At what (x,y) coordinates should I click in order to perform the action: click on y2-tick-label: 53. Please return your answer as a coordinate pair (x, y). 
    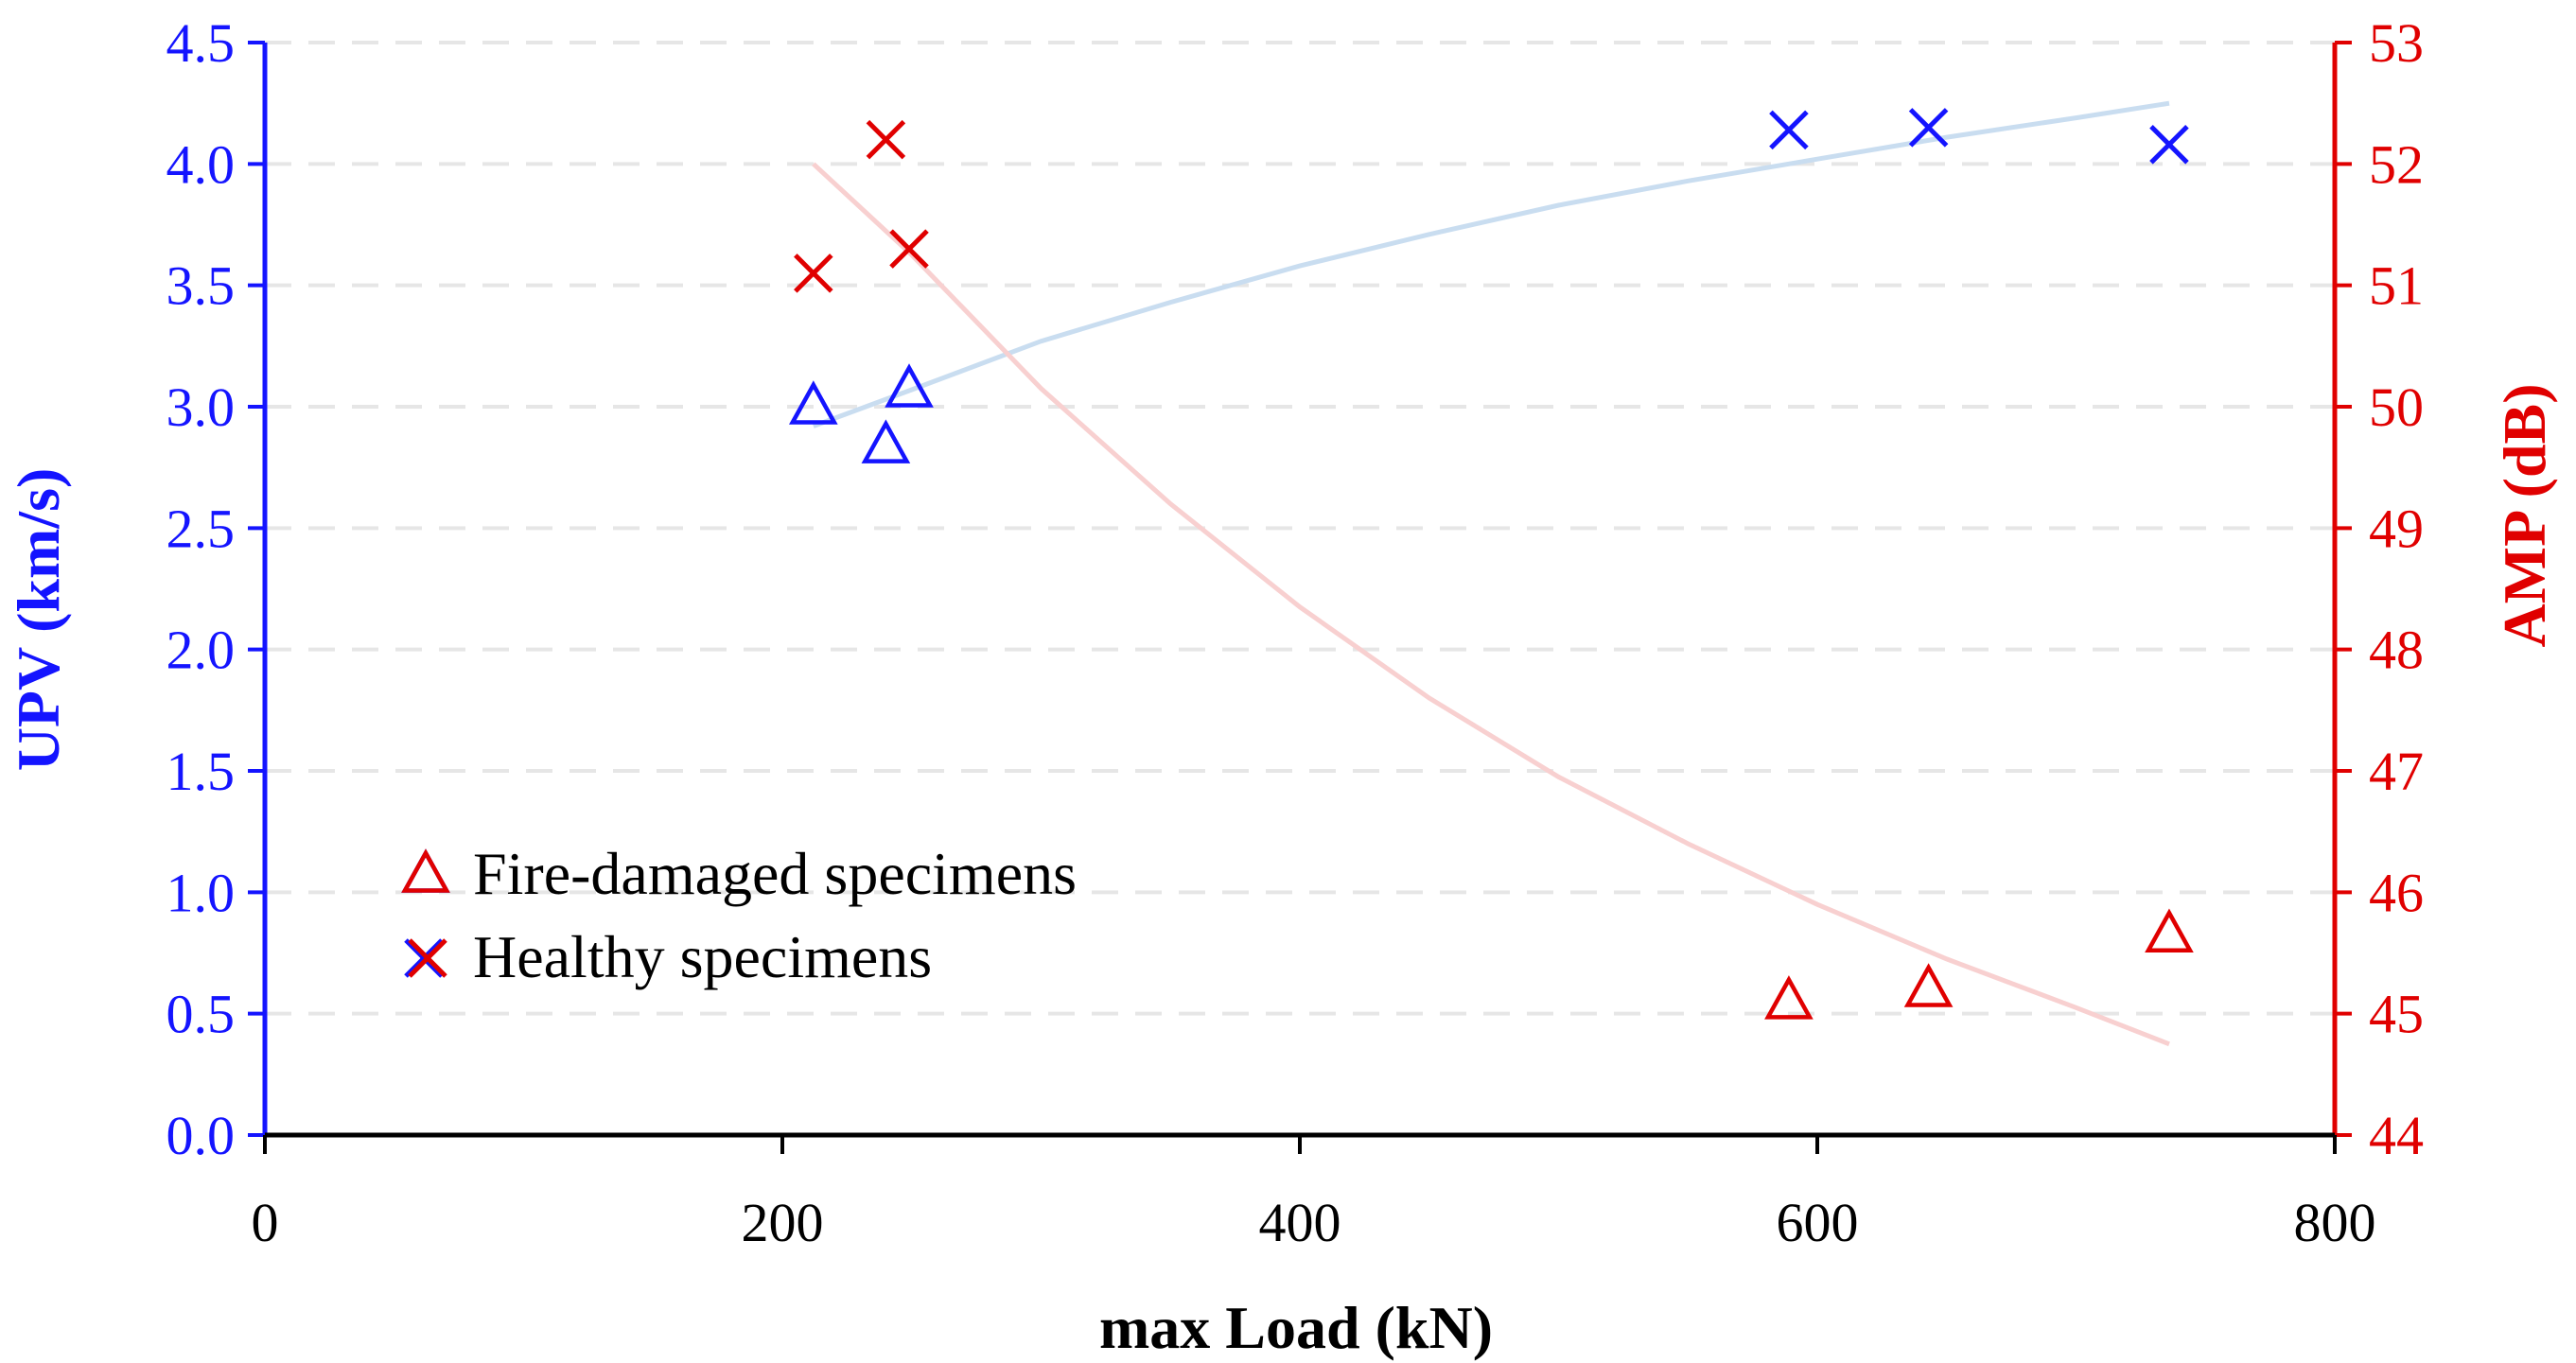
    Looking at the image, I should click on (2396, 43).